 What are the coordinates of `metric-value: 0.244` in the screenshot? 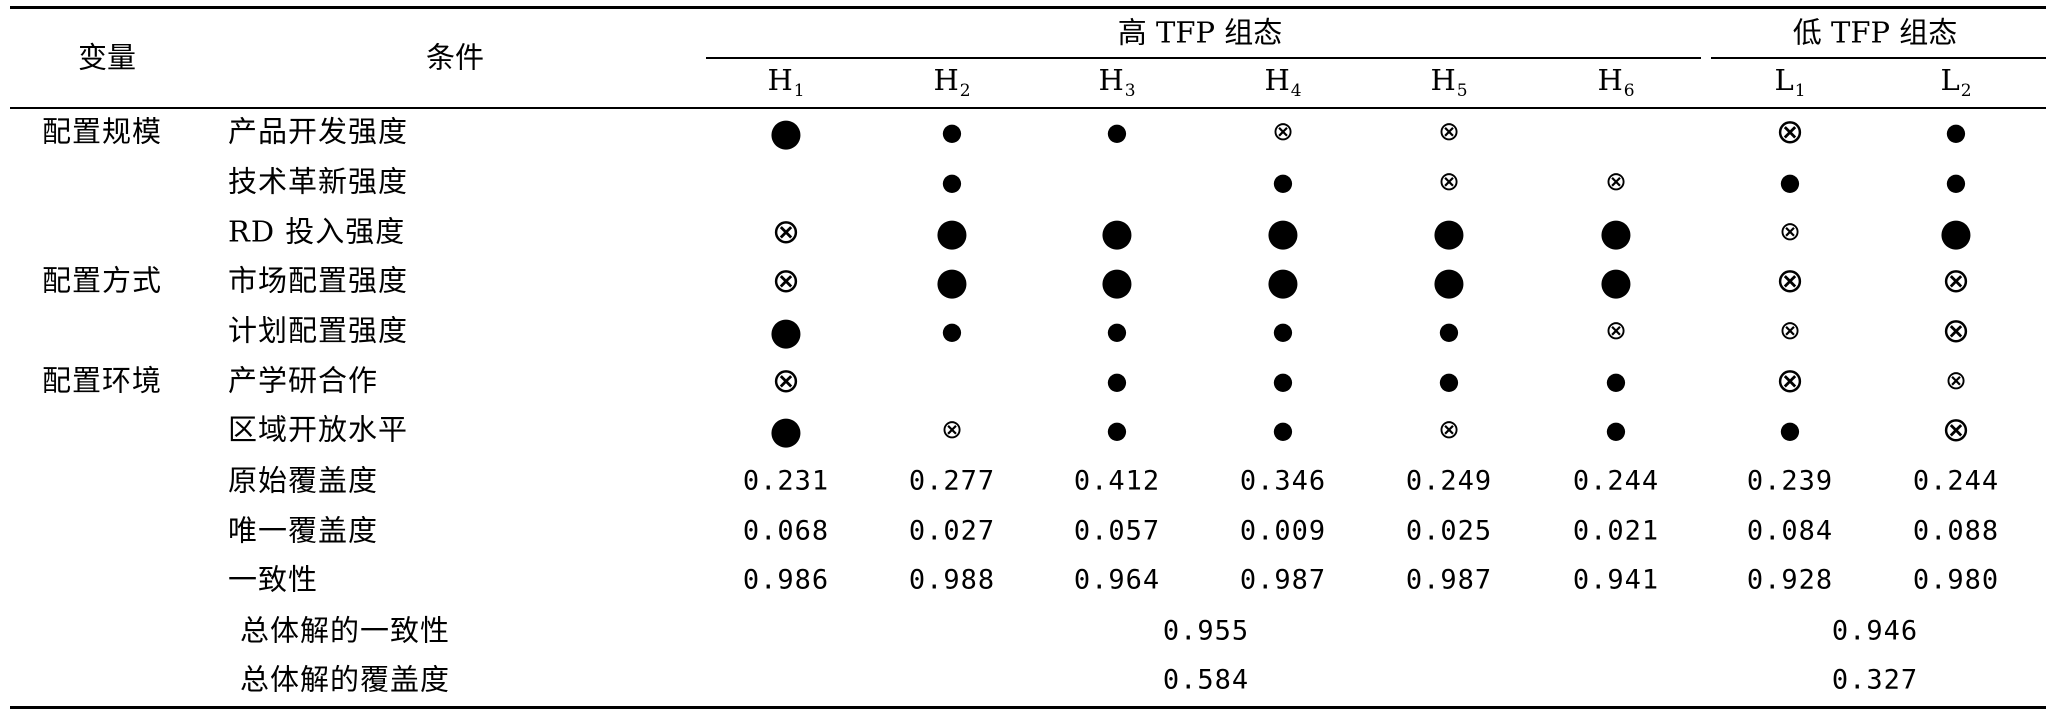 It's located at (1956, 481).